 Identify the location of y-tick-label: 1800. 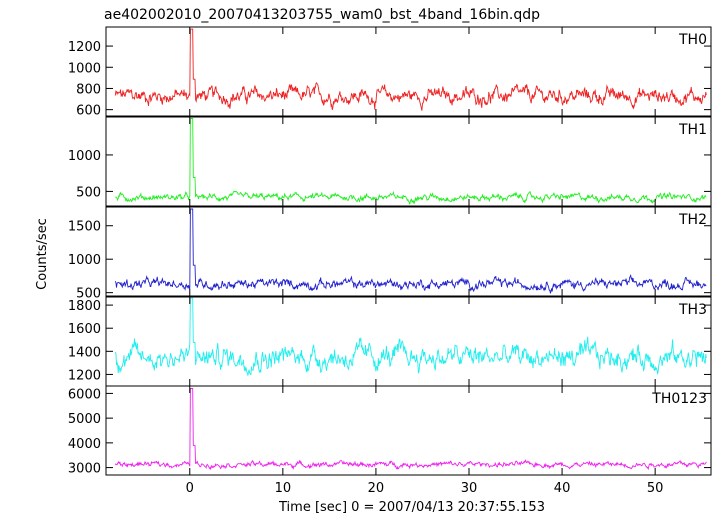
(84, 306).